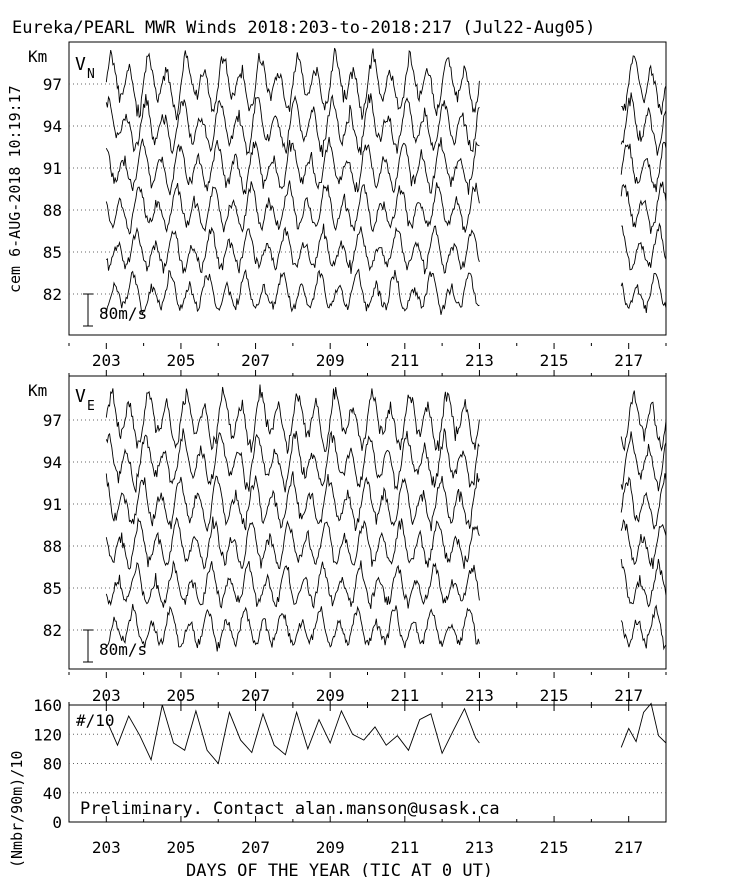 This screenshot has width=736, height=877. I want to click on north-scale-label: 80m/s, so click(123, 313).